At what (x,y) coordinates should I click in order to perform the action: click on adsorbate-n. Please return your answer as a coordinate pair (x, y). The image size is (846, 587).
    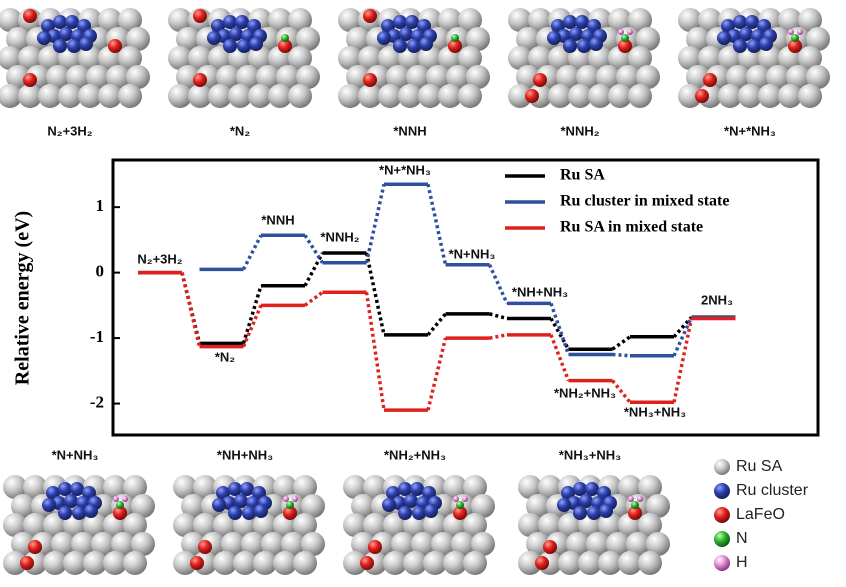
    Looking at the image, I should click on (120, 505).